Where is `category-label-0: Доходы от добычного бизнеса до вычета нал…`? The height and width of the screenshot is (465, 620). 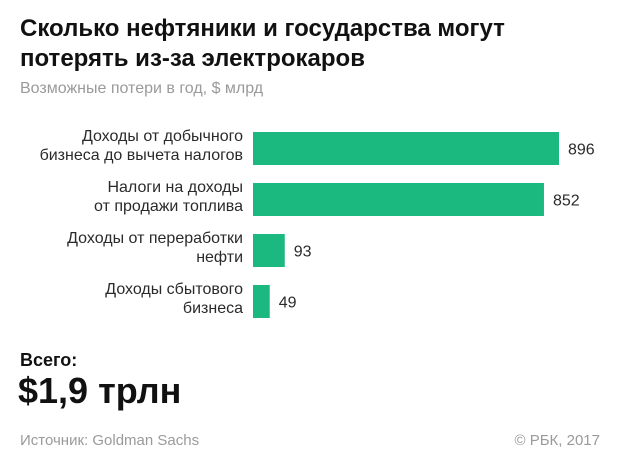
category-label-0: Доходы от добычного бизнеса до вычета нал… is located at coordinates (142, 146).